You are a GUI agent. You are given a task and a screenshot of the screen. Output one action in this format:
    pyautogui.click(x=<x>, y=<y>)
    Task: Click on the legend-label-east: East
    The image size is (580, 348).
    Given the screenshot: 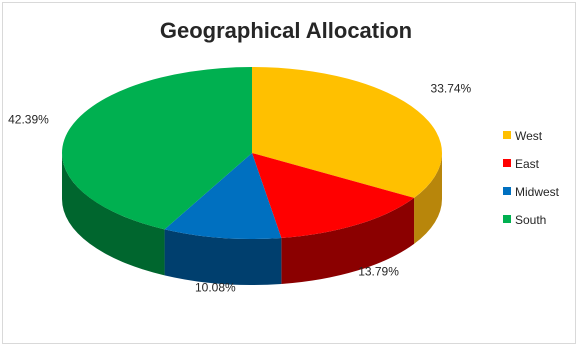 What is the action you would take?
    pyautogui.click(x=527, y=164)
    